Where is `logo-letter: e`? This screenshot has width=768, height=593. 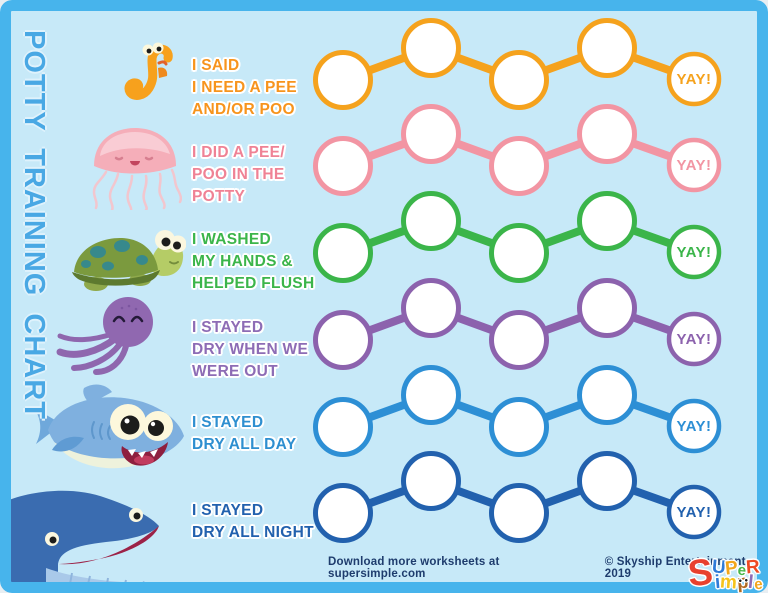
logo-letter: e is located at coordinates (758, 584).